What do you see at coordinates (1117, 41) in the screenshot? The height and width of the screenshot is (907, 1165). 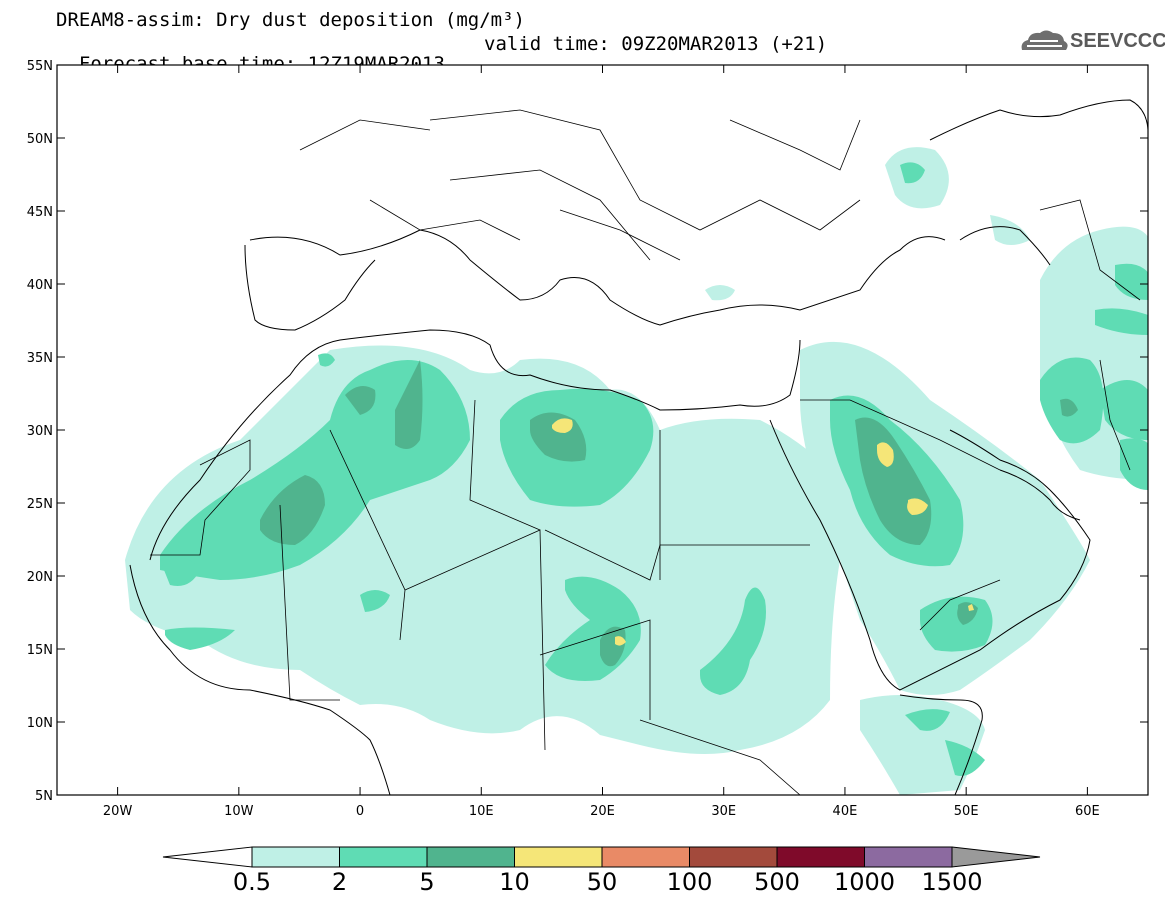 I see `logo-text: SEEVCCC` at bounding box center [1117, 41].